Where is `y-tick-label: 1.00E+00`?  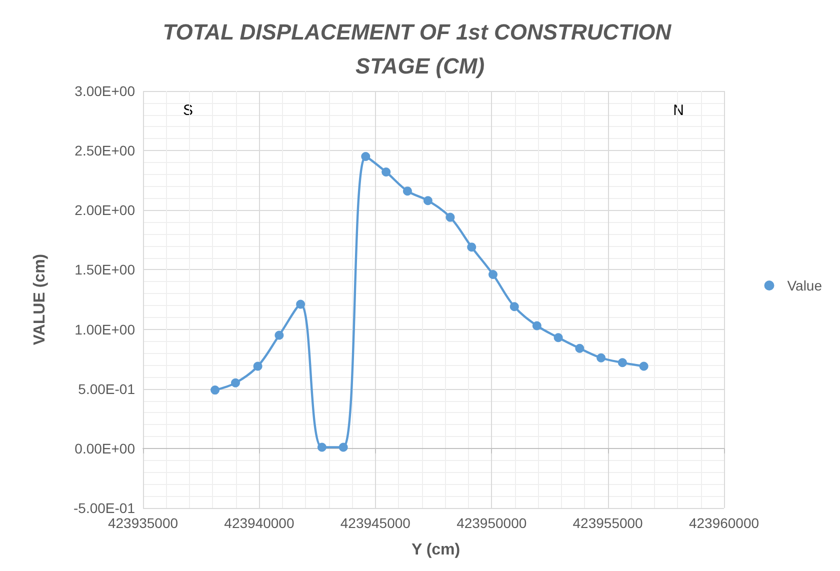
y-tick-label: 1.00E+00 is located at coordinates (105, 329).